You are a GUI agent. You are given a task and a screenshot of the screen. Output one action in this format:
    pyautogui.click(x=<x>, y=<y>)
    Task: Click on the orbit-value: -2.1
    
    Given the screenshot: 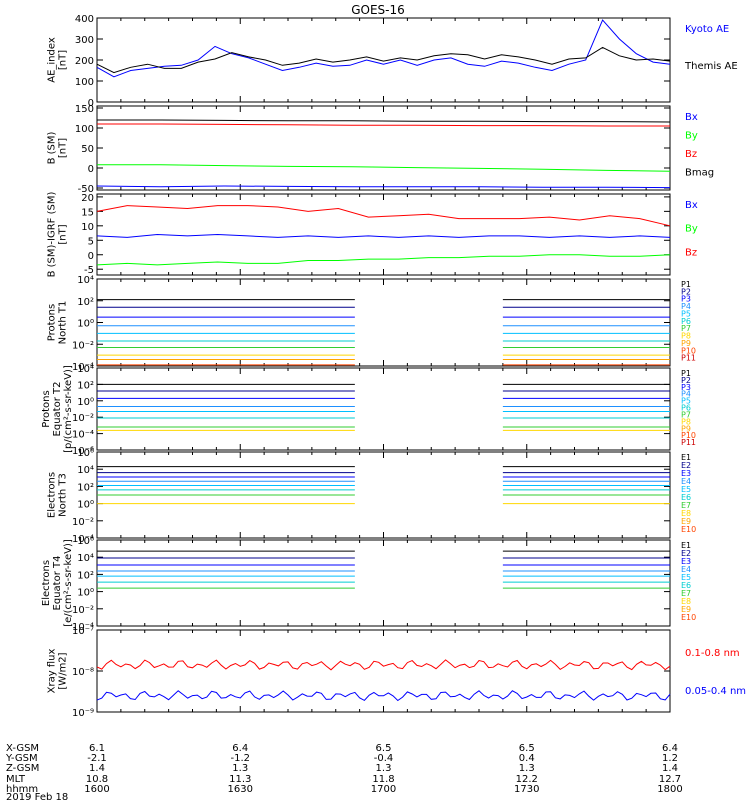 What is the action you would take?
    pyautogui.click(x=97, y=758)
    